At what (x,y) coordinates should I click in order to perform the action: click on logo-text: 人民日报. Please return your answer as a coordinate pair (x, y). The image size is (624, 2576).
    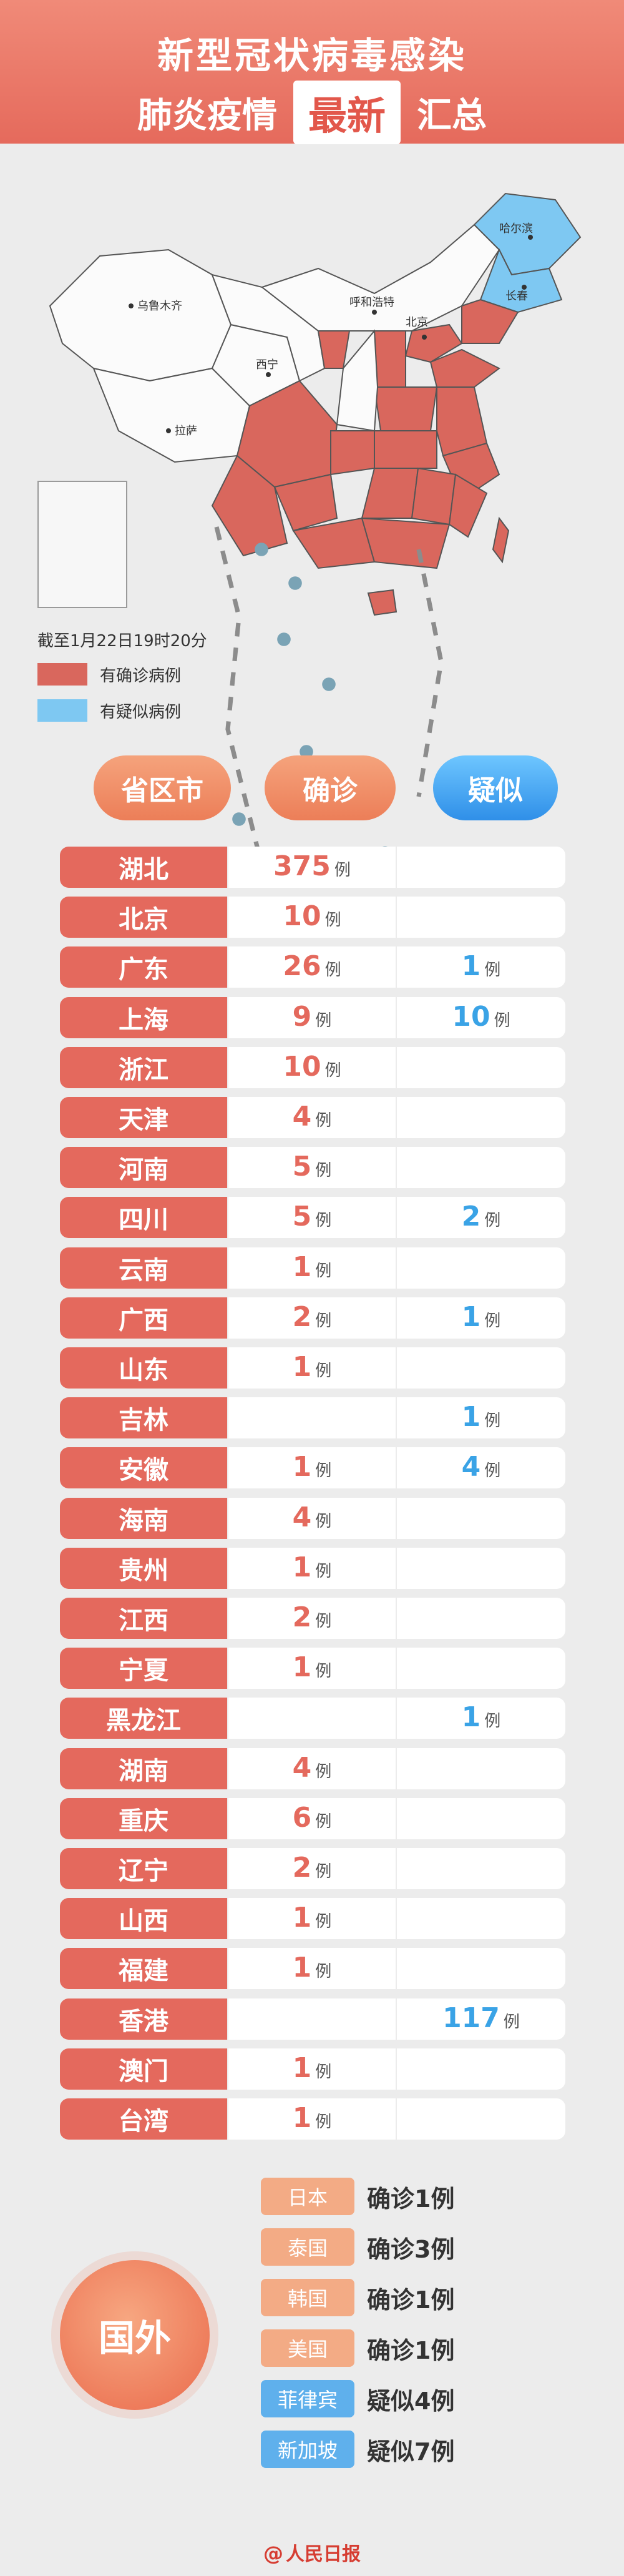
    Looking at the image, I should click on (323, 2554).